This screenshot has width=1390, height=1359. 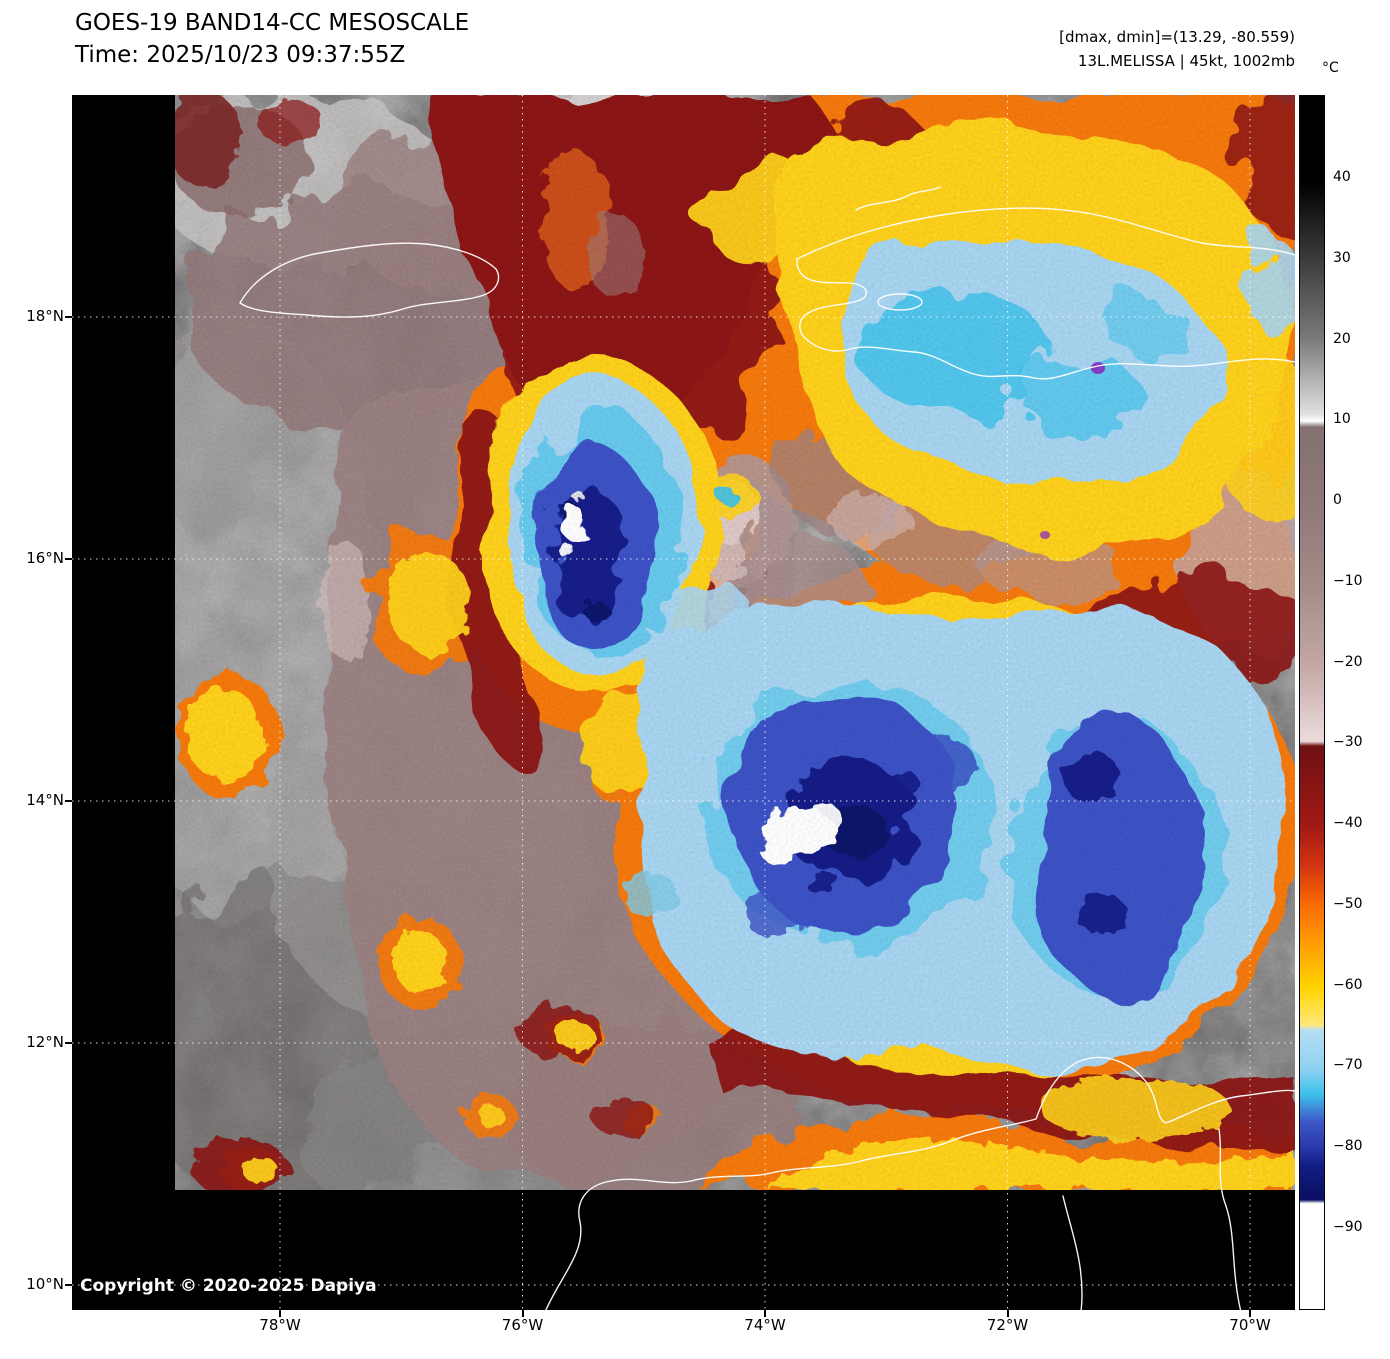 I want to click on page-title: GOES-19 BAND14-CC MESOSCALE, so click(x=272, y=23).